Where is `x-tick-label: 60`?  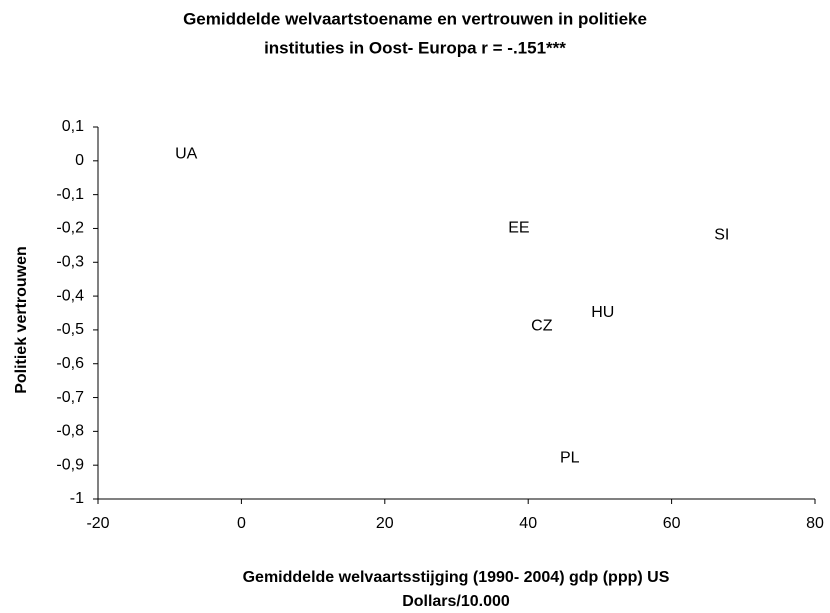
x-tick-label: 60 is located at coordinates (672, 523).